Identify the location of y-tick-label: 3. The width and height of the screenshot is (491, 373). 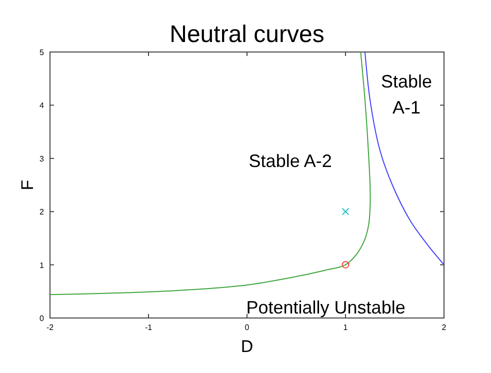
(42, 159).